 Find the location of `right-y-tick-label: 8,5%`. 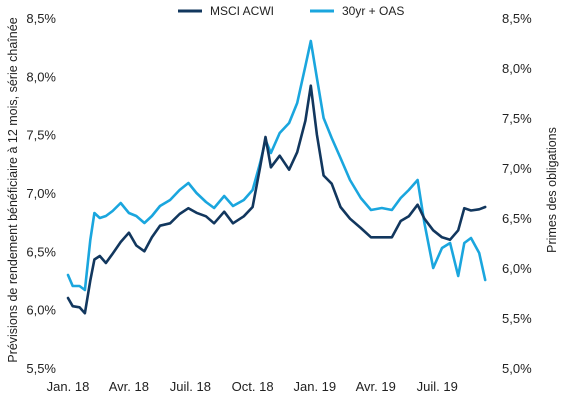

right-y-tick-label: 8,5% is located at coordinates (517, 18).